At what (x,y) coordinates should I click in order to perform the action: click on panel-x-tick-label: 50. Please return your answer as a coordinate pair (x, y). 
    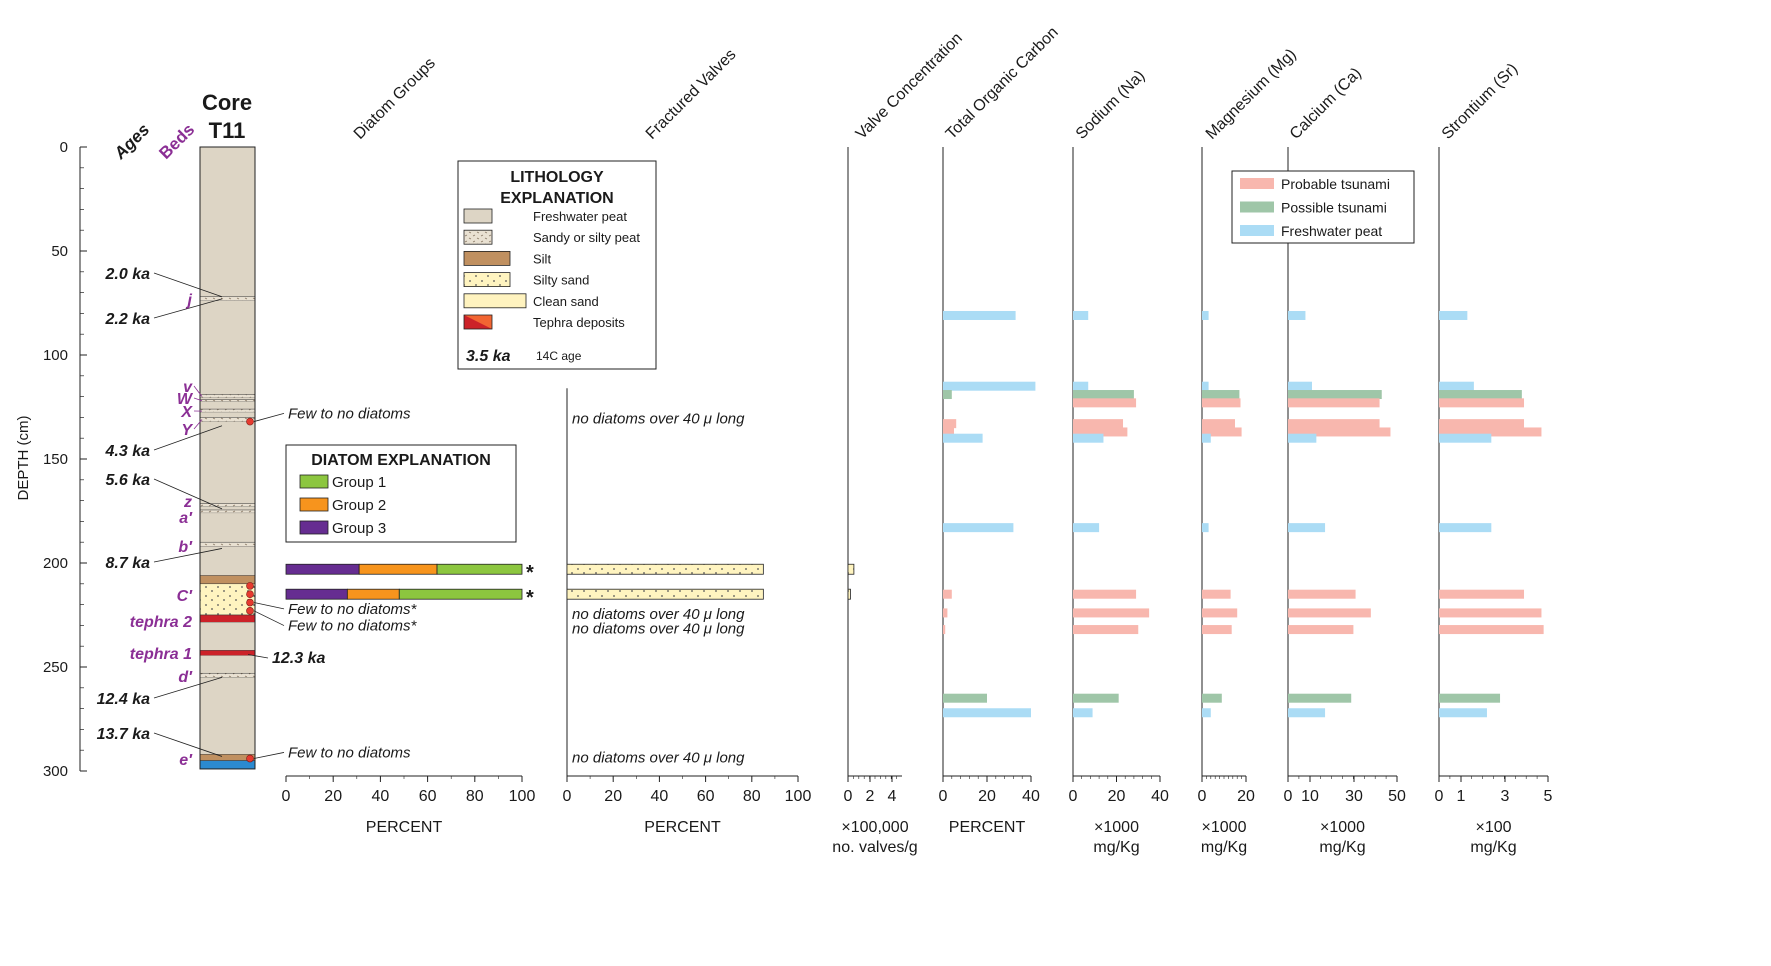
    Looking at the image, I should click on (1397, 796).